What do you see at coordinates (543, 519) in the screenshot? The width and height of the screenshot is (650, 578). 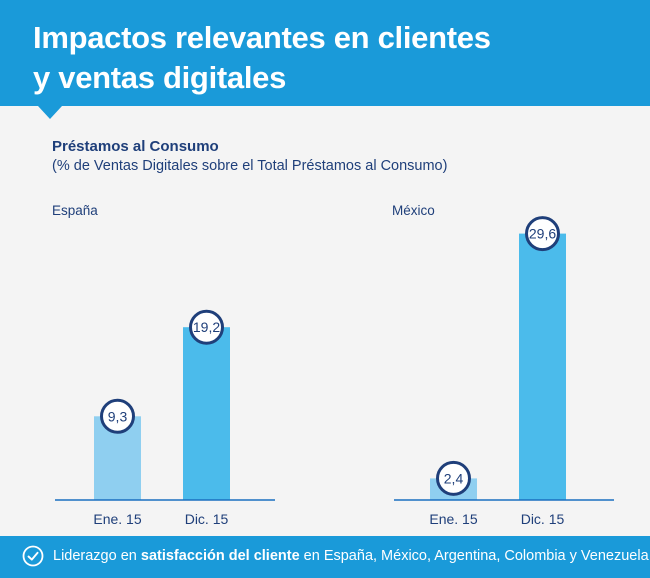 I see `x-tick-label-mexico-dic-15: Dic. 15` at bounding box center [543, 519].